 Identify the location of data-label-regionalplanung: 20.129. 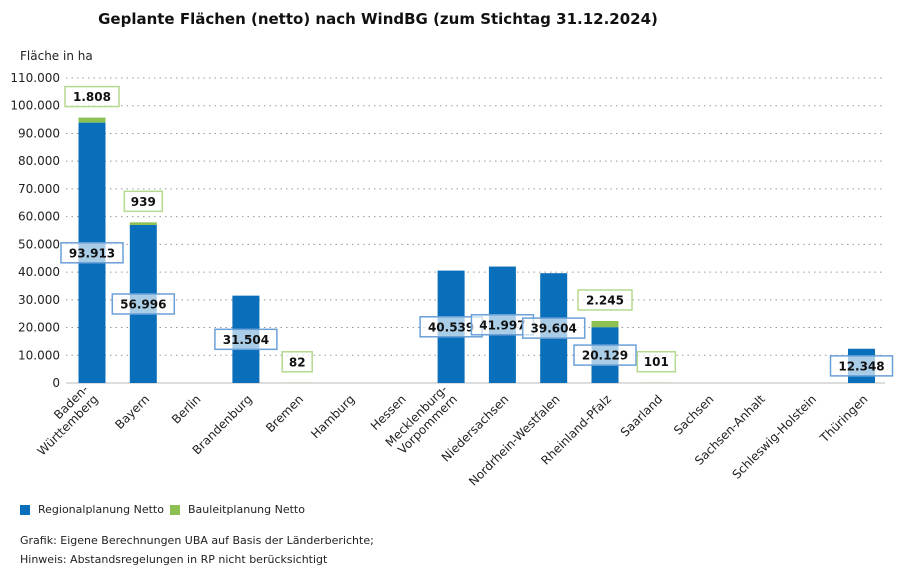
(605, 356).